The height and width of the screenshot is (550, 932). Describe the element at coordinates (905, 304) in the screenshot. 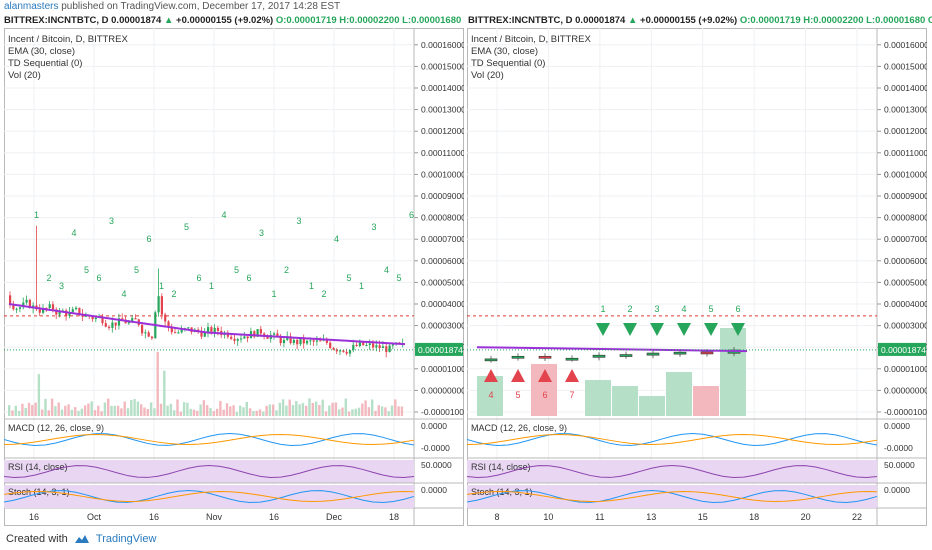

I see `y-tick-label: 0.00004000` at that location.